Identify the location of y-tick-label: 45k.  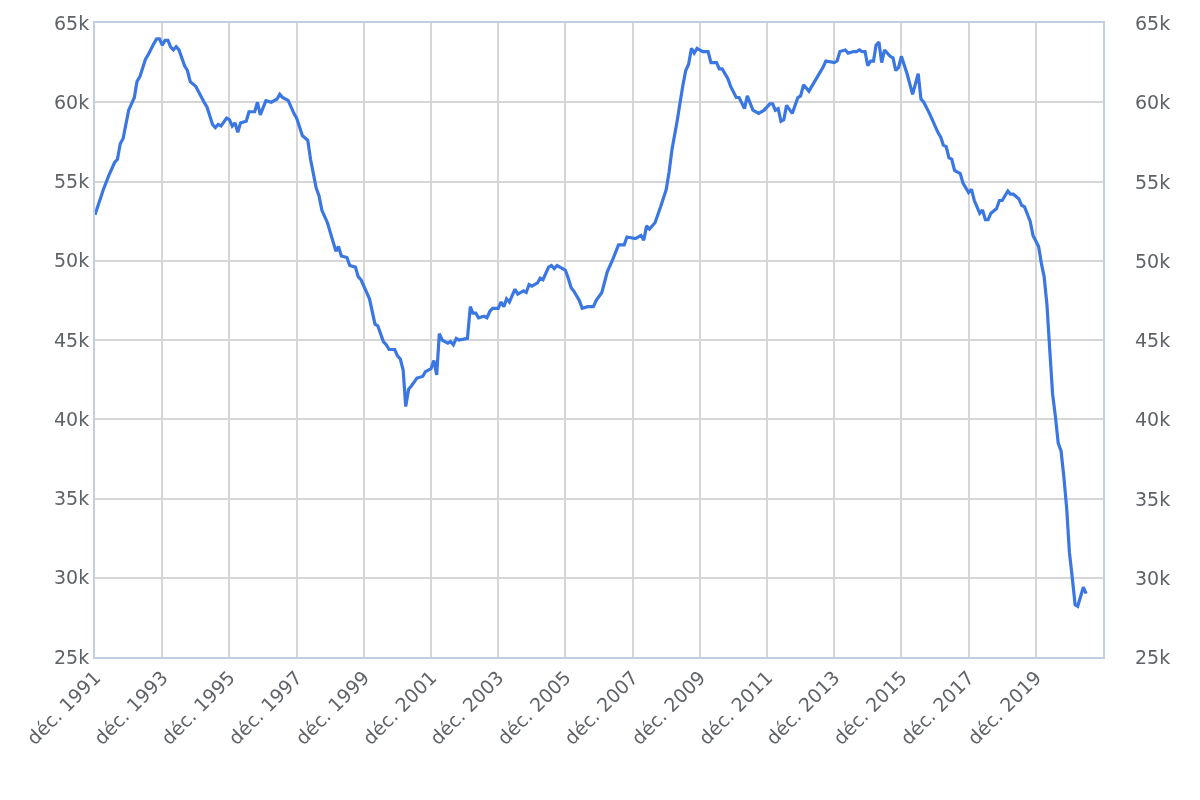
(72, 339).